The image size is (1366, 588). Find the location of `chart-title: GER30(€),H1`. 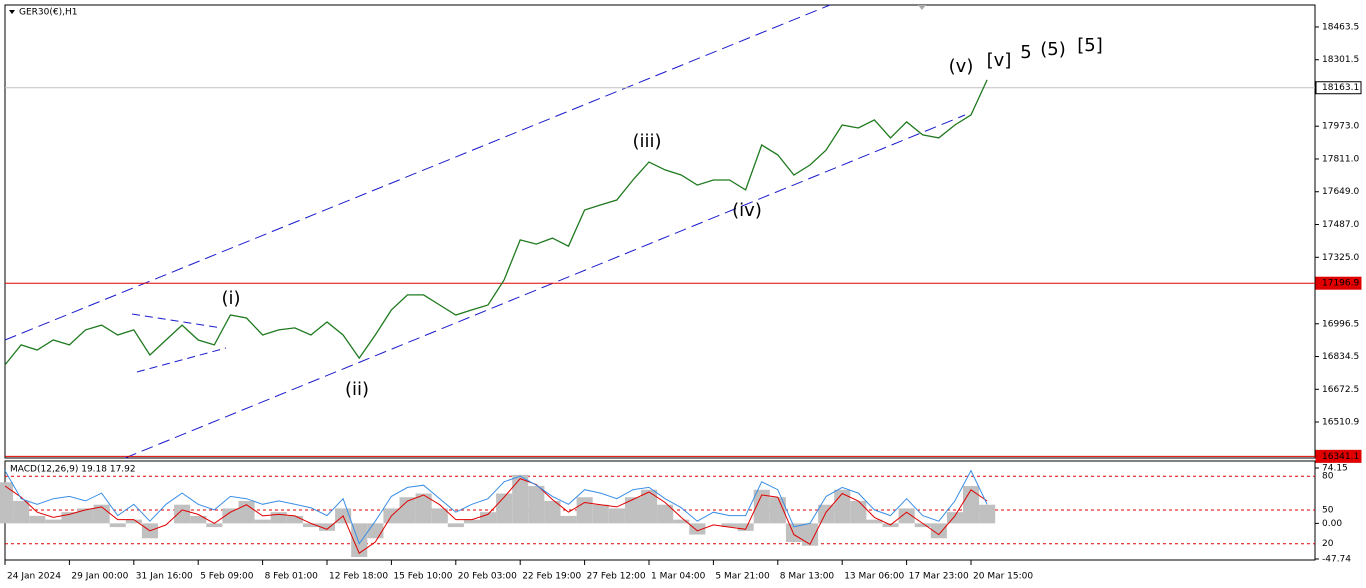

chart-title: GER30(€),H1 is located at coordinates (48, 13).